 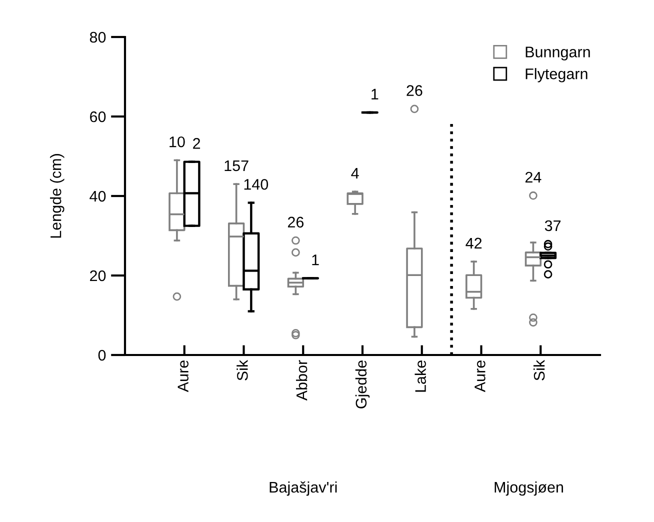 What do you see at coordinates (528, 488) in the screenshot?
I see `text: Mjogsjøen` at bounding box center [528, 488].